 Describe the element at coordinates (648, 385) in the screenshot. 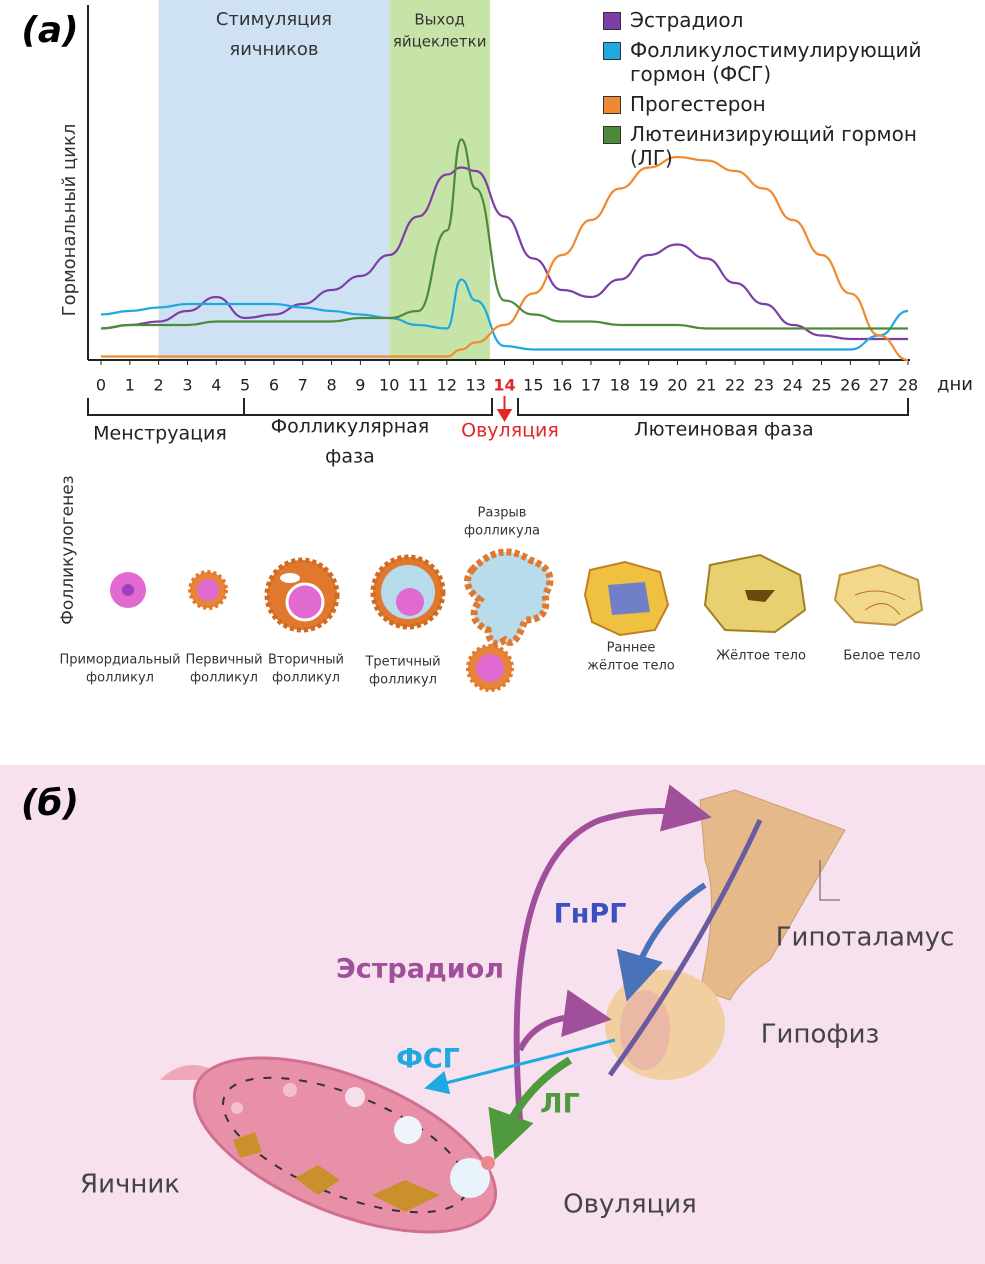

I see `x-tick-label: 19` at that location.